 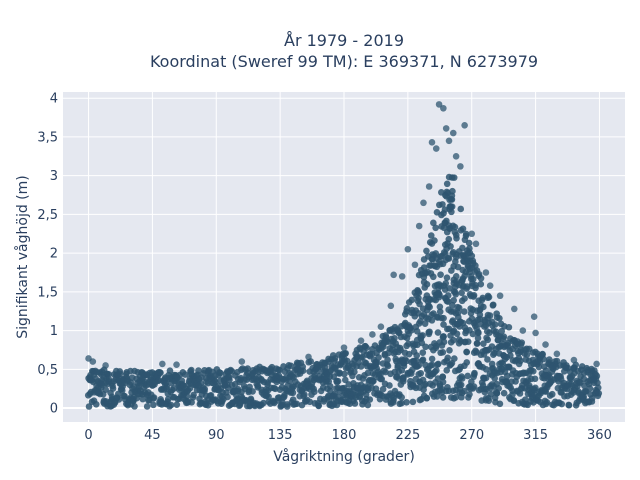 I want to click on x-tick-label: 360, so click(x=599, y=435).